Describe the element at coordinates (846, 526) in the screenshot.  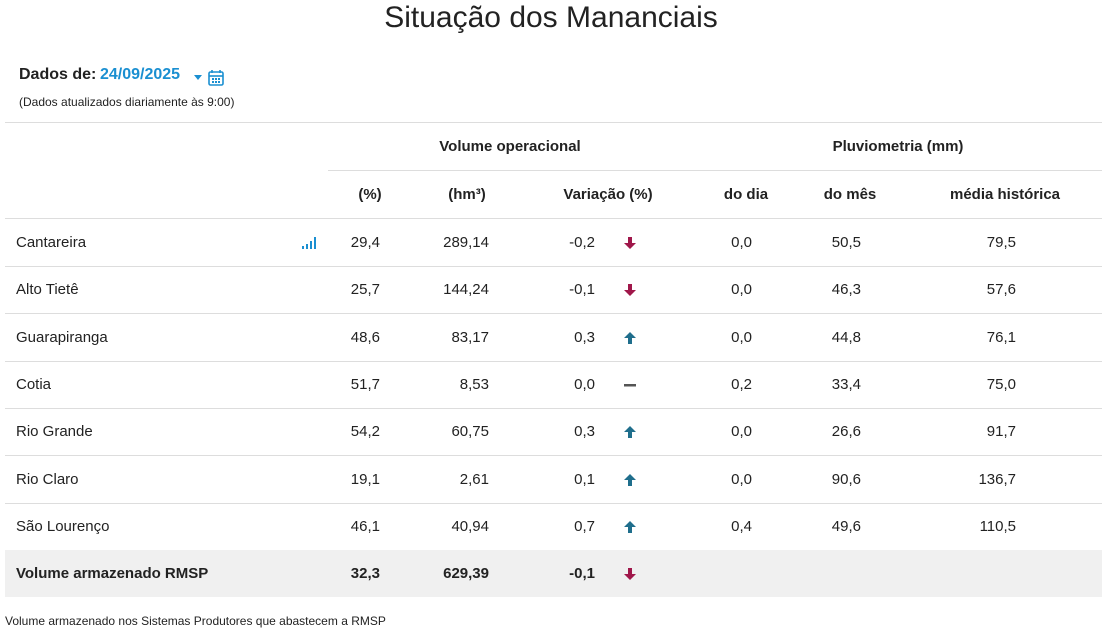
I see `cell-value: 49,6` at that location.